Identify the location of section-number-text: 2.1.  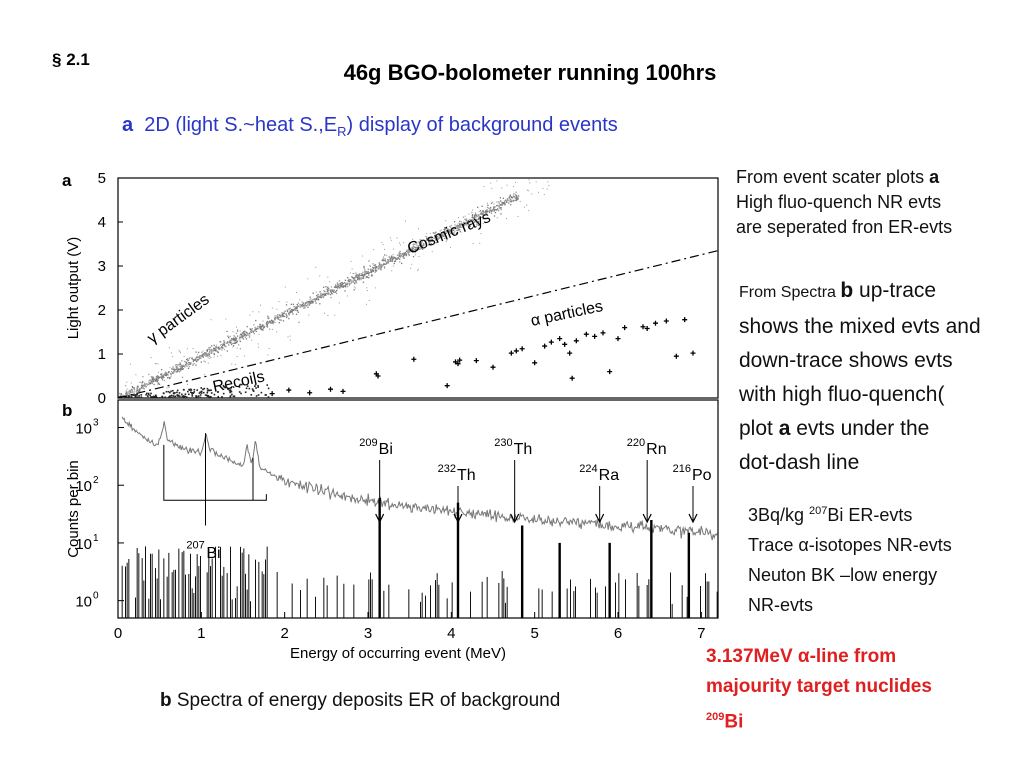
(78, 59).